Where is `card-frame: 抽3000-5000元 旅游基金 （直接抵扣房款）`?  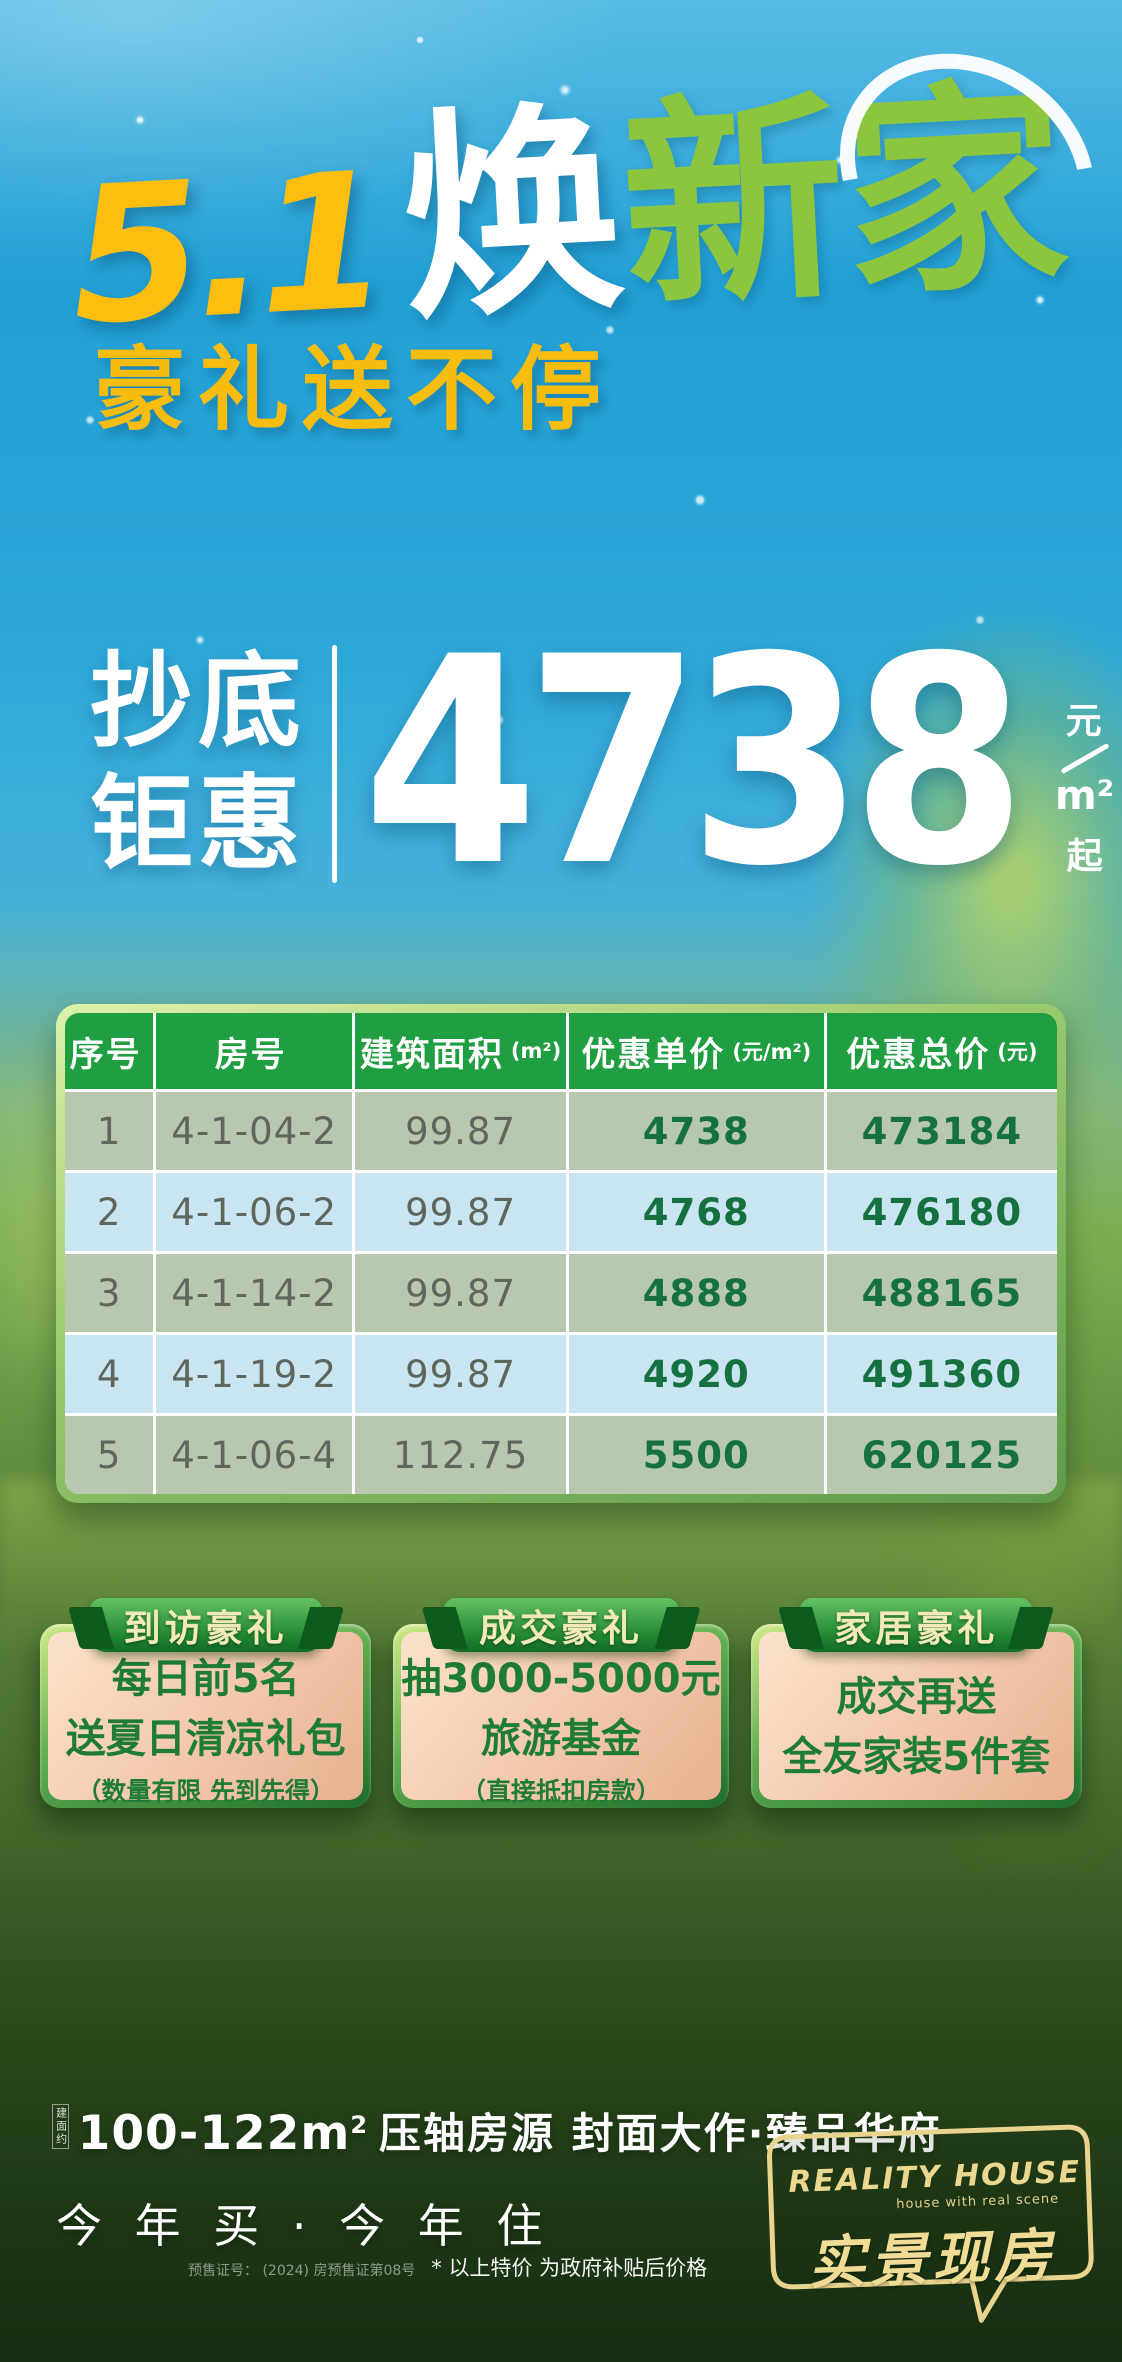 card-frame: 抽3000-5000元 旅游基金 （直接抵扣房款） is located at coordinates (561, 1716).